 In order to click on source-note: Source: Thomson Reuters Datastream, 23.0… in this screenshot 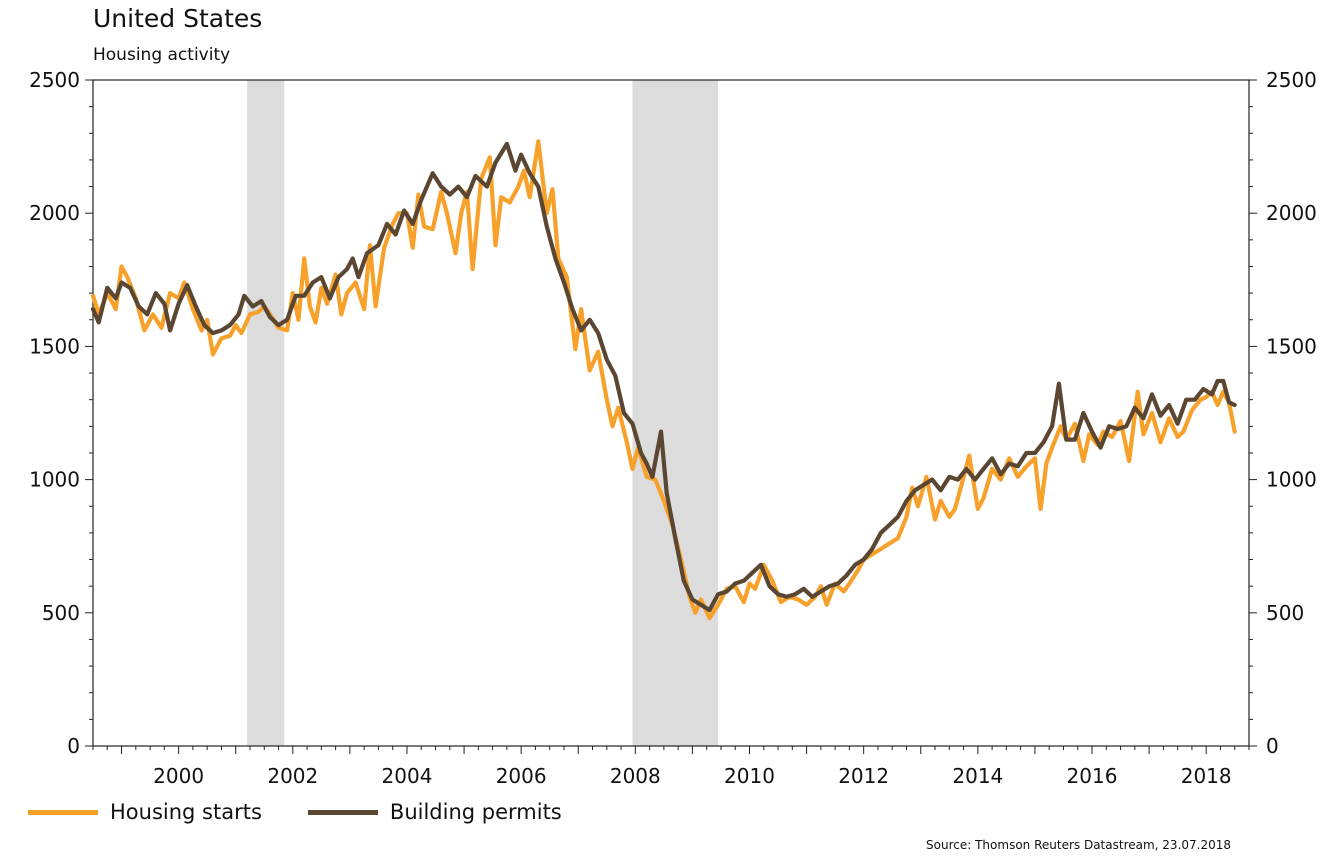, I will do `click(1078, 845)`.